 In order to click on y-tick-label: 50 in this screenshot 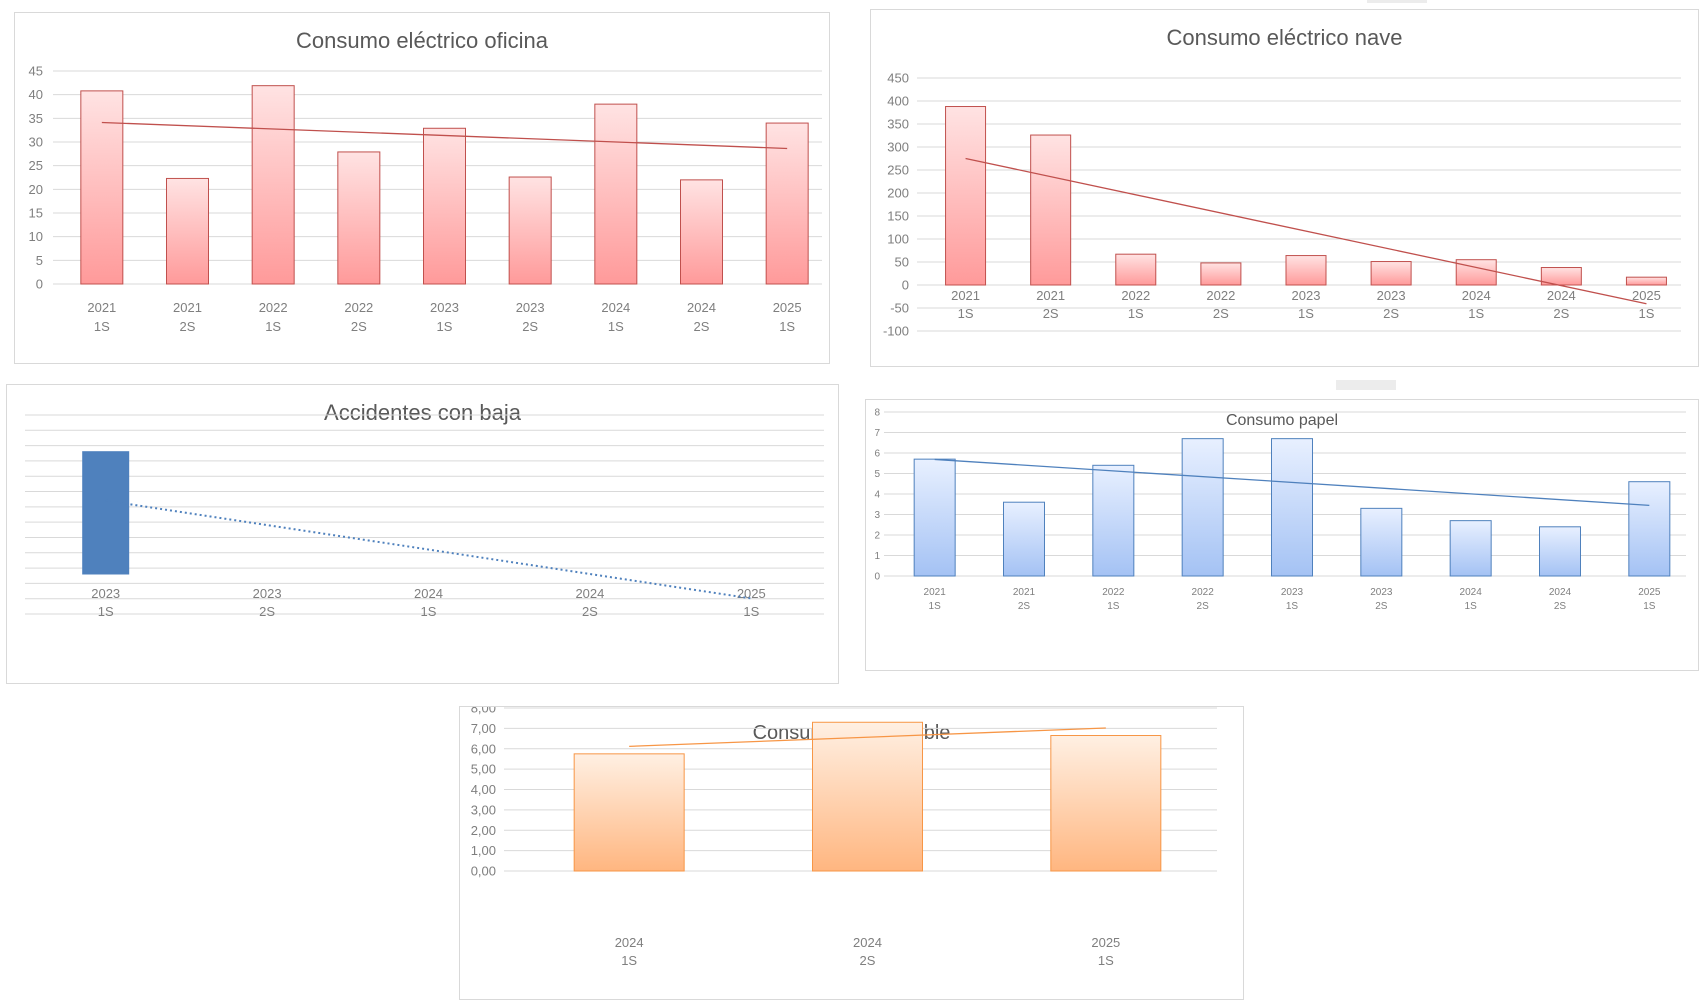, I will do `click(902, 262)`.